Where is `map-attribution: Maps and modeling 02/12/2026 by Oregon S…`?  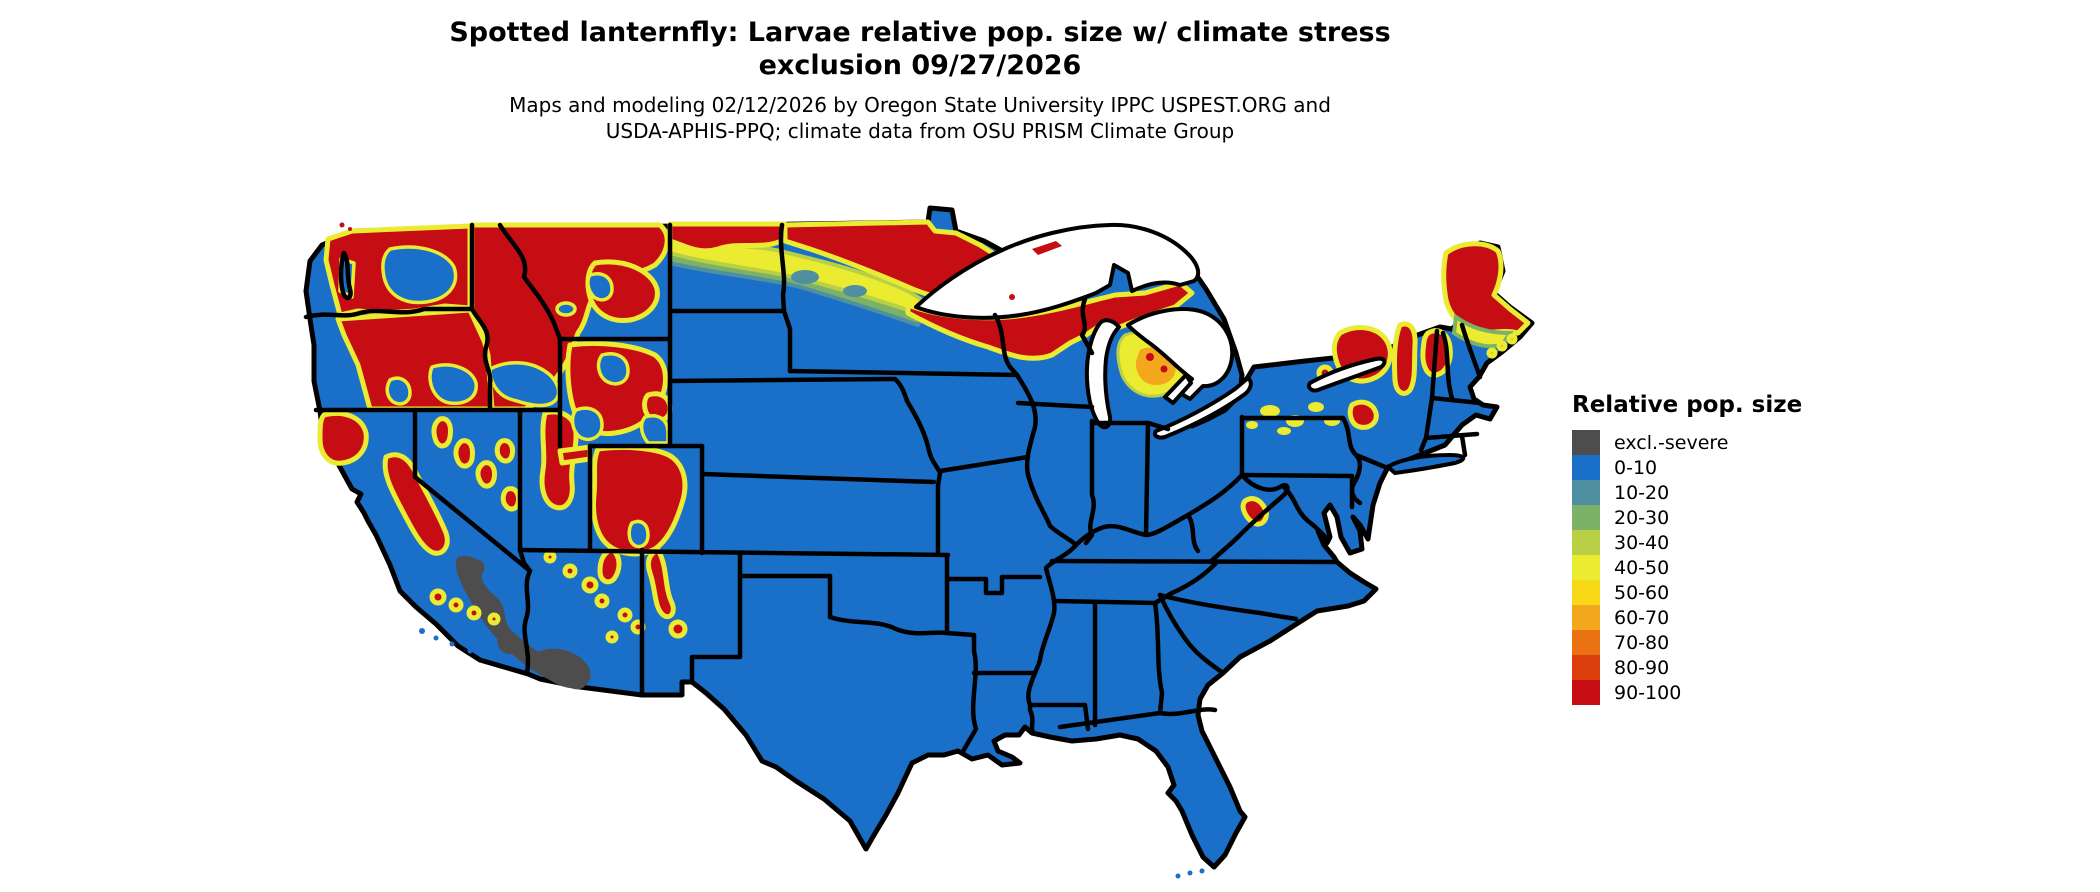
map-attribution: Maps and modeling 02/12/2026 by Oregon S… is located at coordinates (920, 118).